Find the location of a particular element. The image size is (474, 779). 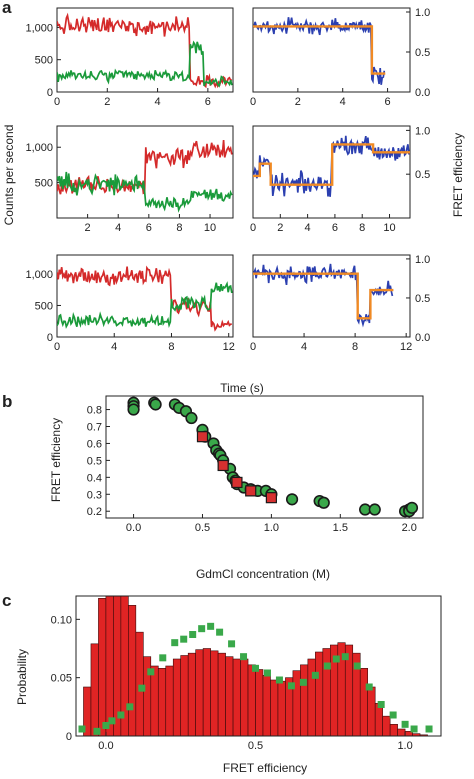

x-tick-label: 1.0 is located at coordinates (404, 746).